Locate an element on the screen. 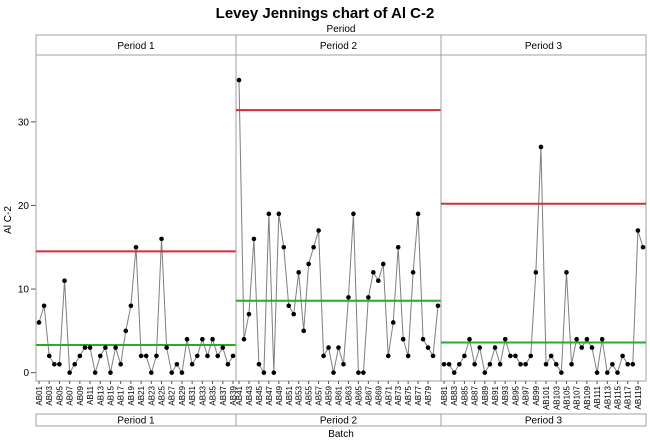 This screenshot has width=650, height=444. x-tick-label: AB41 is located at coordinates (239, 395).